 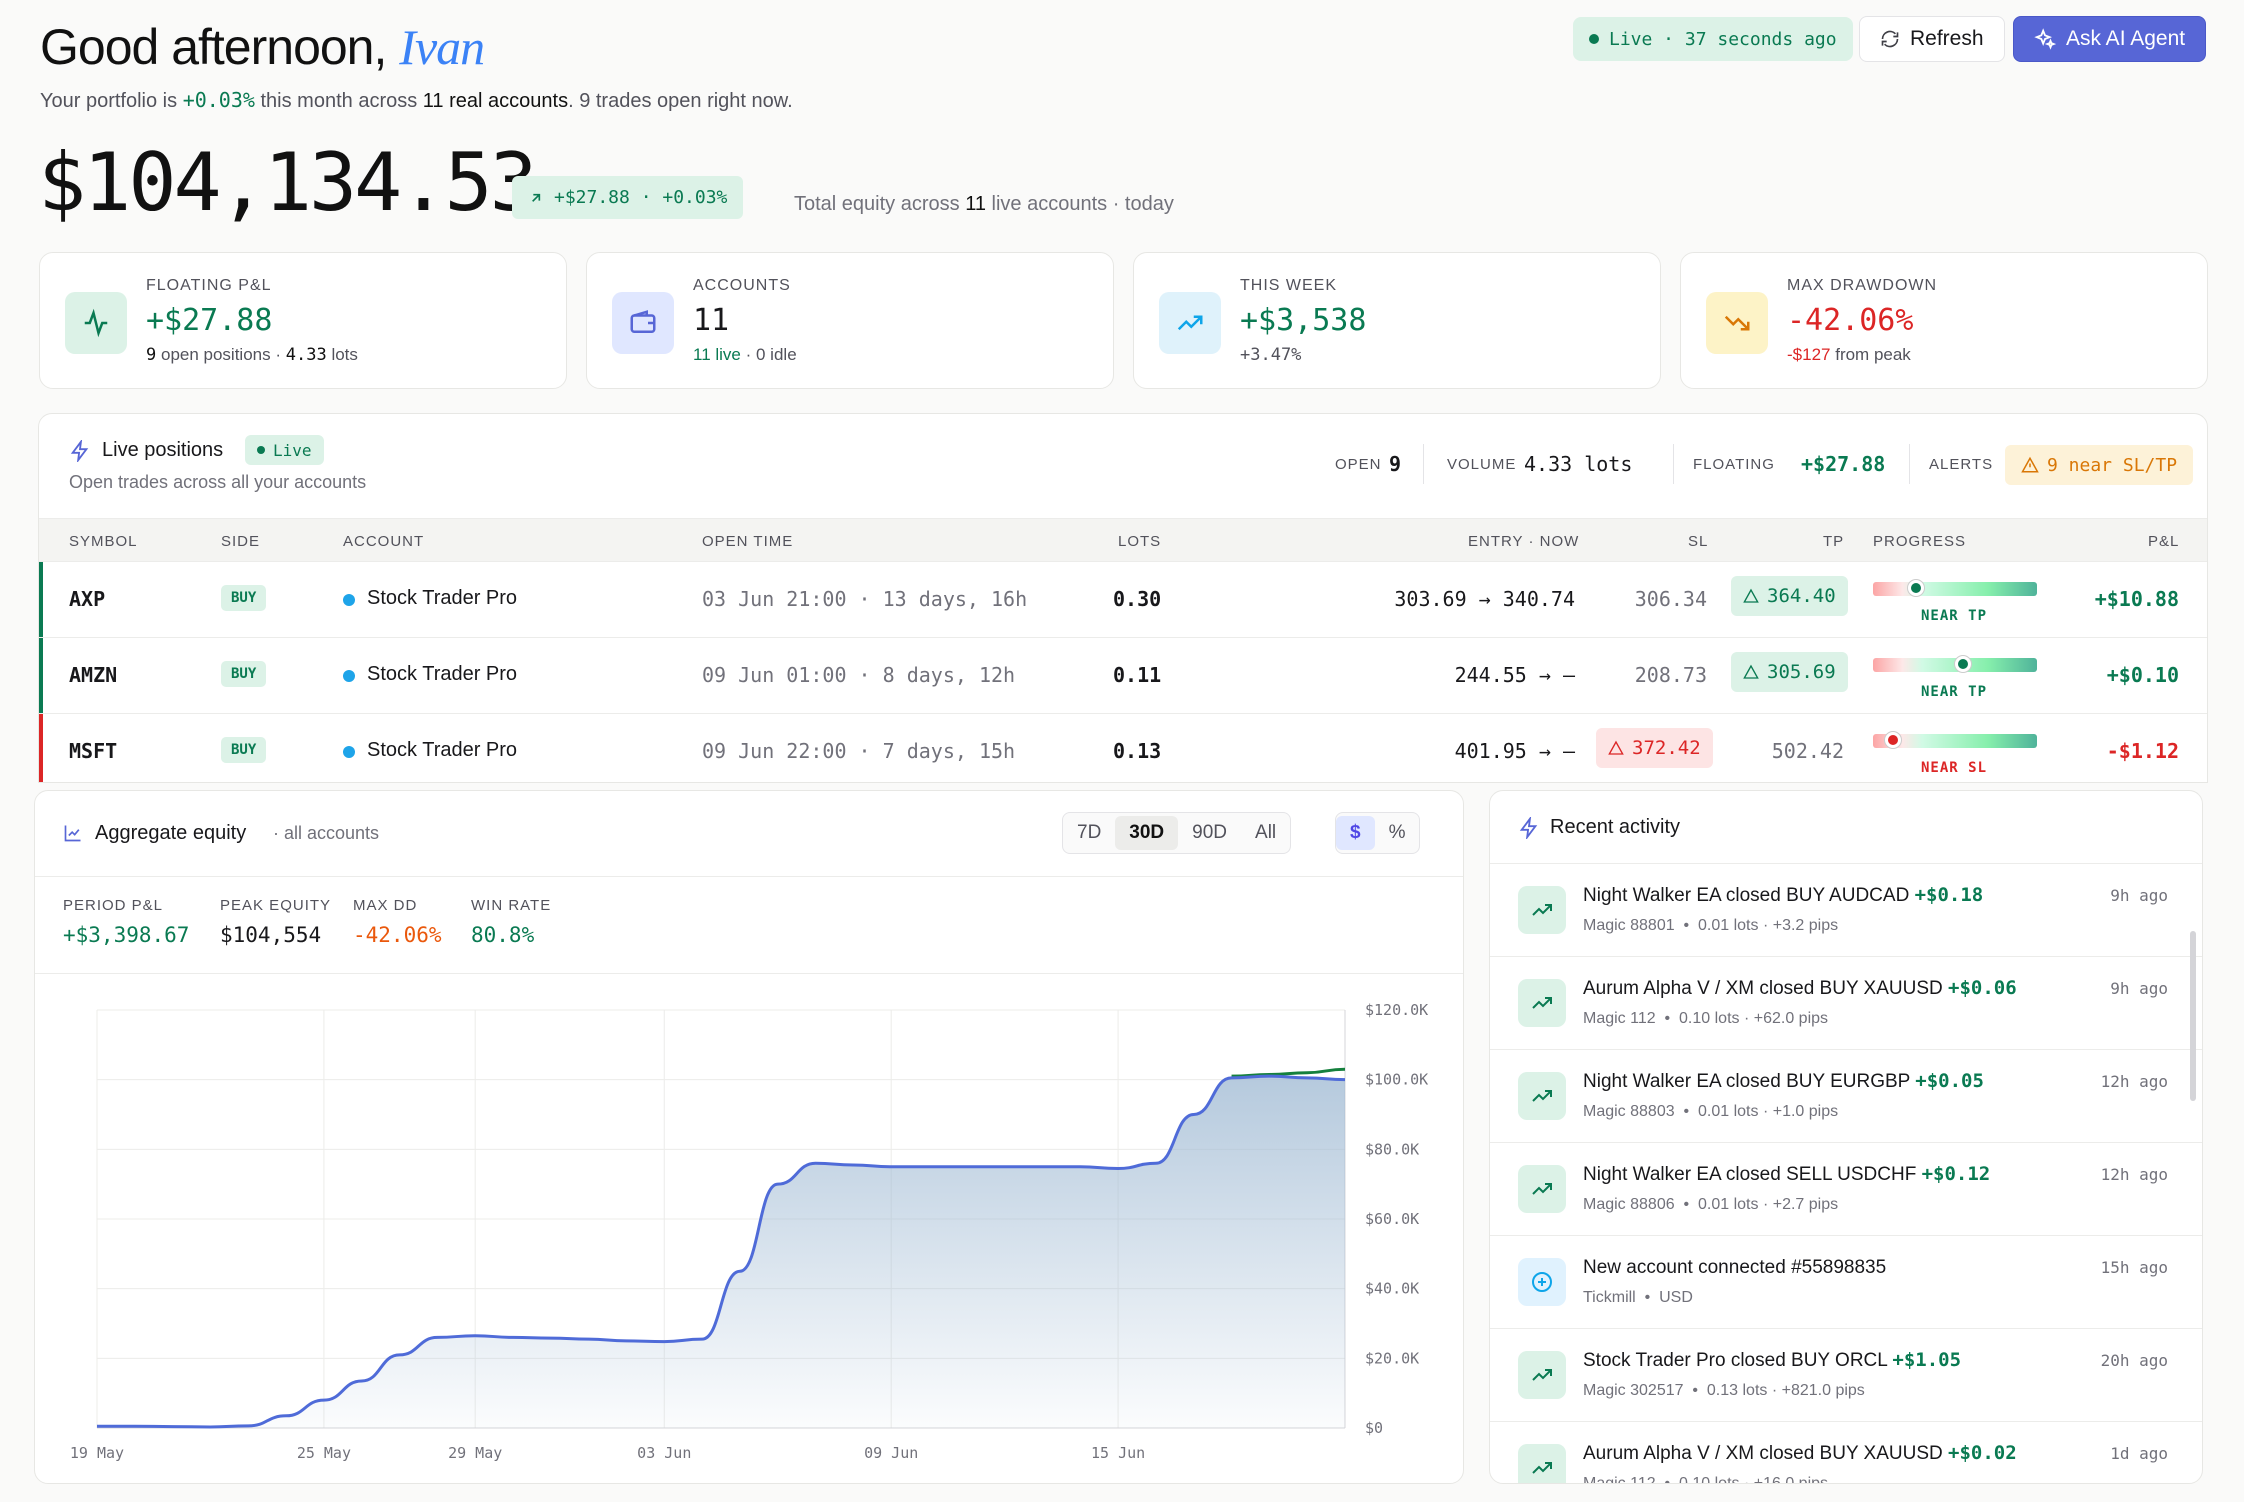 What do you see at coordinates (1210, 832) in the screenshot?
I see `range-90d: 90D` at bounding box center [1210, 832].